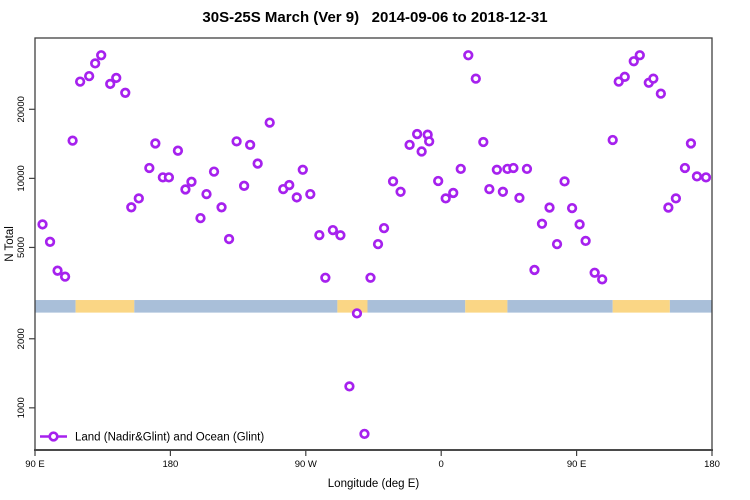 The height and width of the screenshot is (500, 750). Describe the element at coordinates (169, 438) in the screenshot. I see `legend-label: Land (Nadir&Glint) and Ocean (Glint)` at that location.